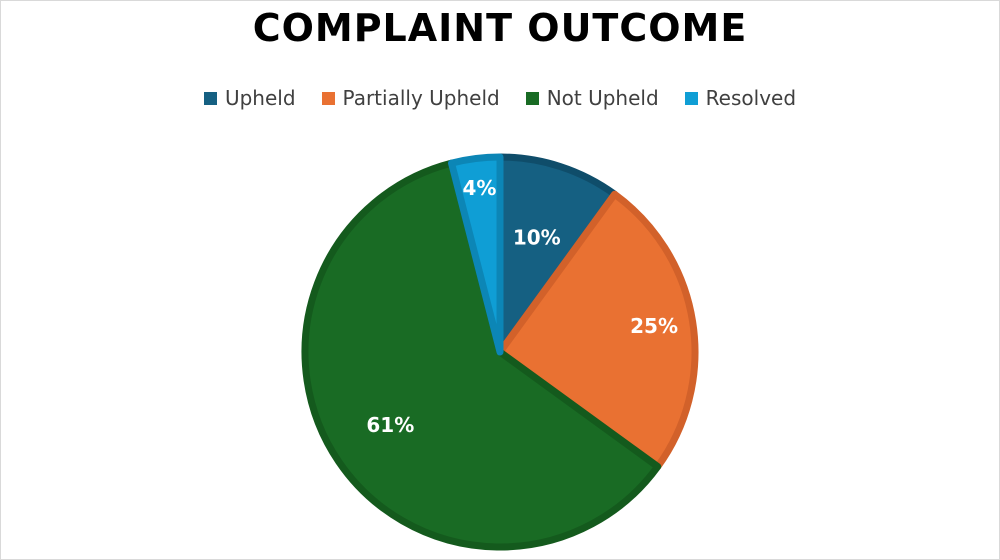 The height and width of the screenshot is (560, 1000). I want to click on legend: Upheld Partially Upheld Not Upheld Resolved, so click(500, 98).